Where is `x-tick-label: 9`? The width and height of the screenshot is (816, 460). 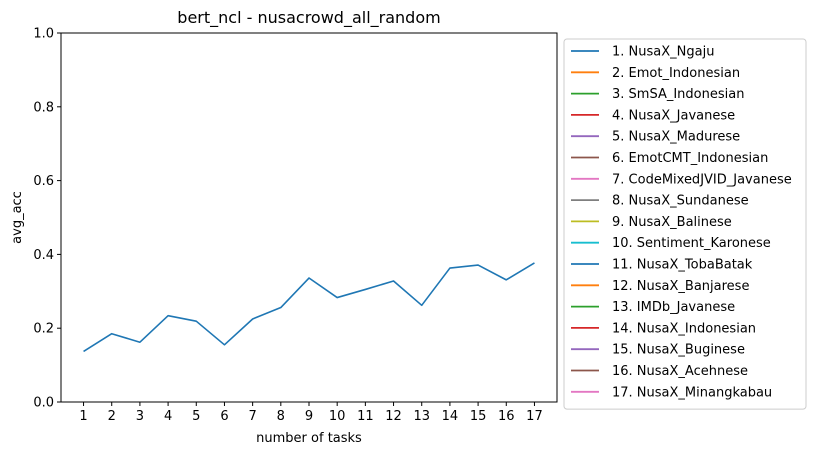
x-tick-label: 9 is located at coordinates (309, 416).